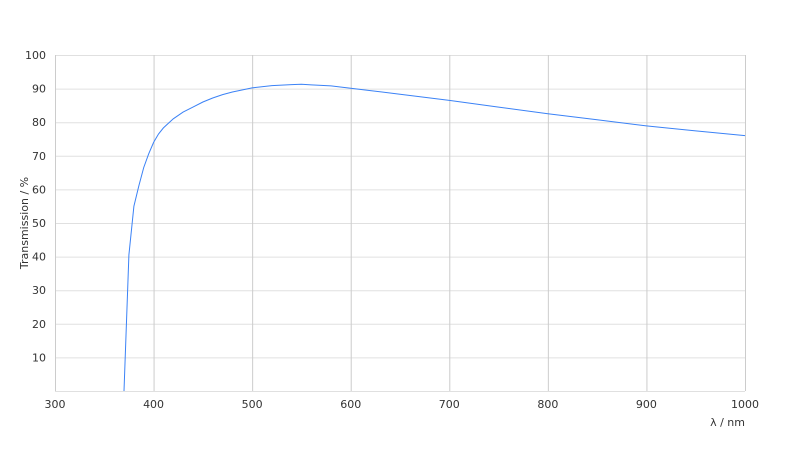  I want to click on y-tick-label: 100, so click(35, 55).